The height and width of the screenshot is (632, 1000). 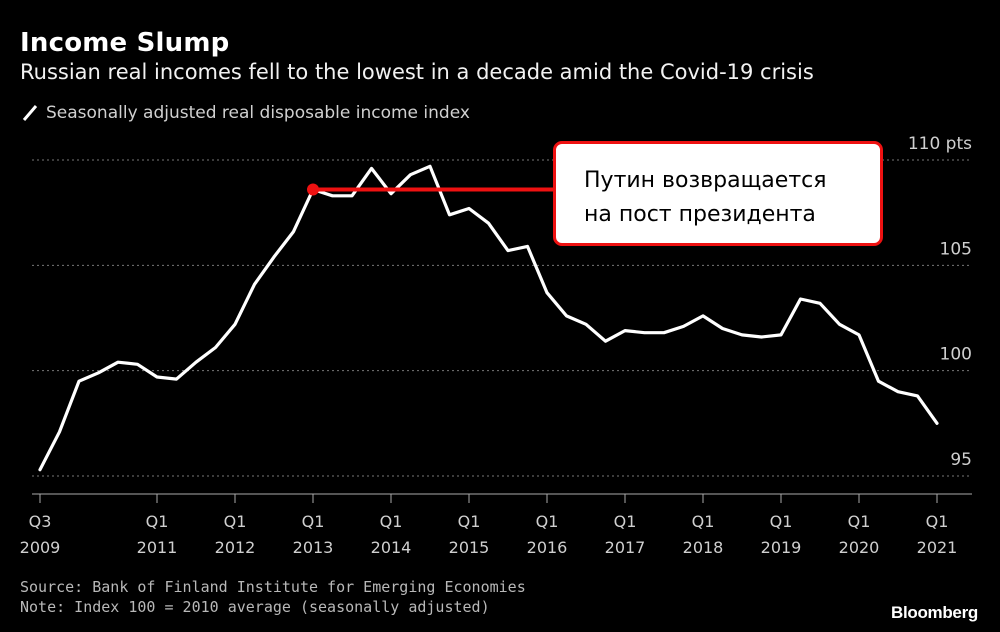 What do you see at coordinates (157, 521) in the screenshot?
I see `x-tick-label-quarter-2011: Q1` at bounding box center [157, 521].